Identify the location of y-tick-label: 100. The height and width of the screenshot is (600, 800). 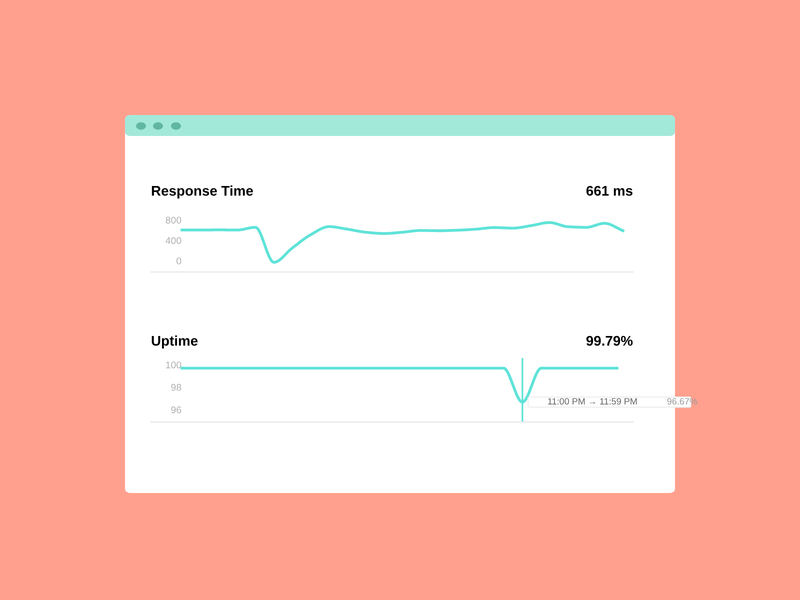
(174, 364).